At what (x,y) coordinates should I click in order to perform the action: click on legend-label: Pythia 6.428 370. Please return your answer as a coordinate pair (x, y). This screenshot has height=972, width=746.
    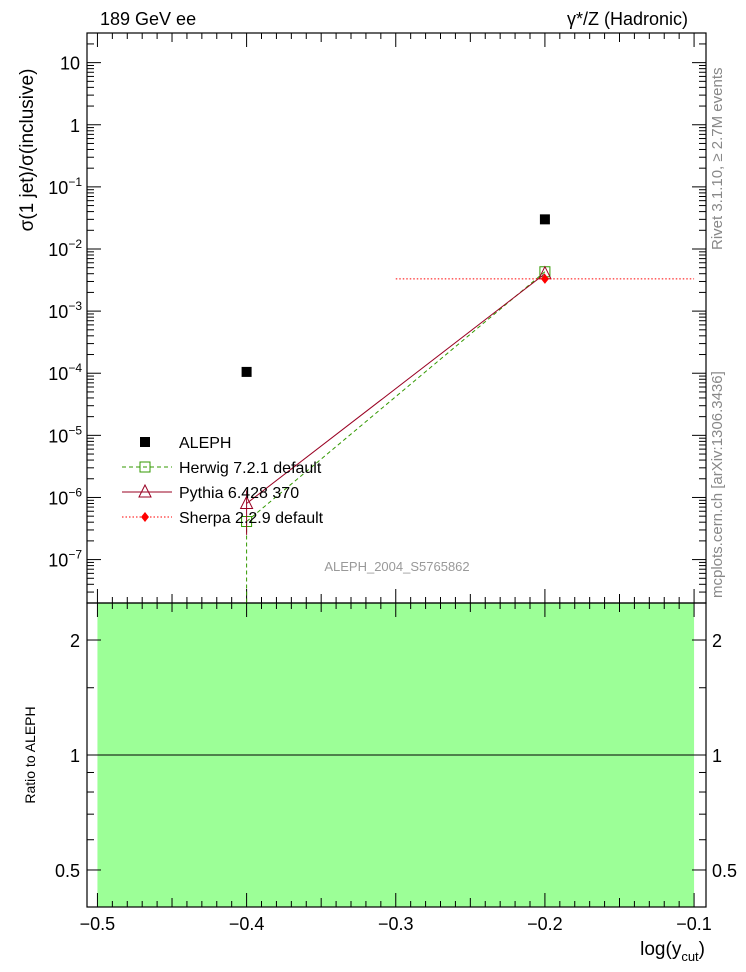
    Looking at the image, I should click on (239, 493).